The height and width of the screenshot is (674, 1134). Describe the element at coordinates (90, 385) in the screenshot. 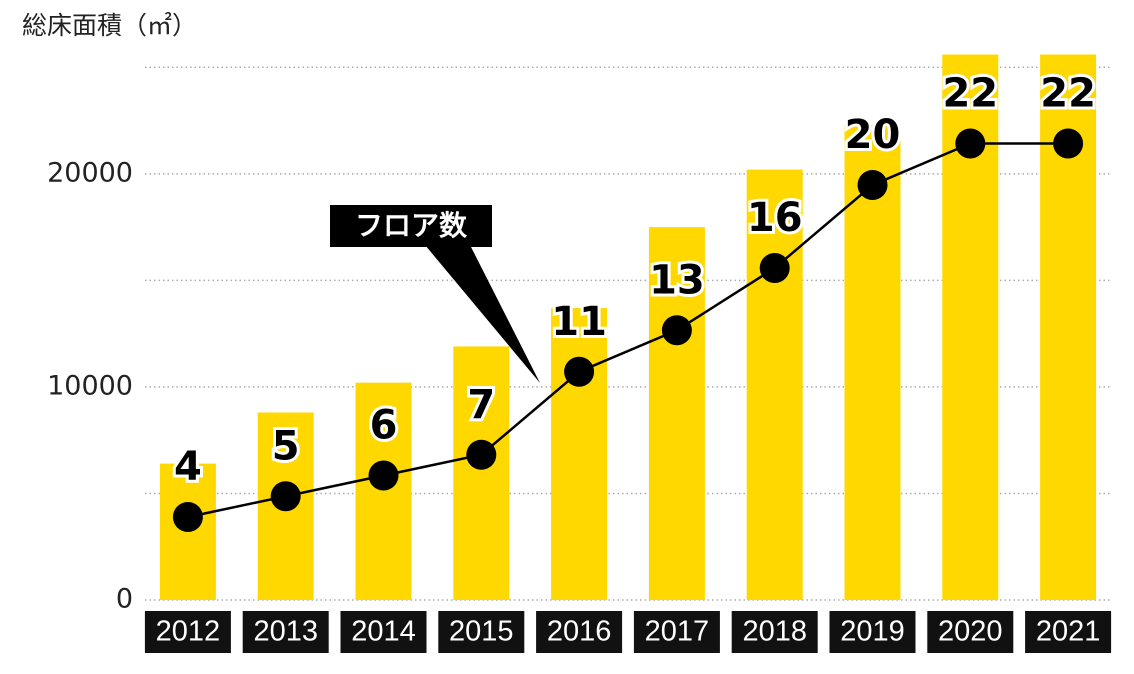

I see `y-tick-label: 10000` at that location.